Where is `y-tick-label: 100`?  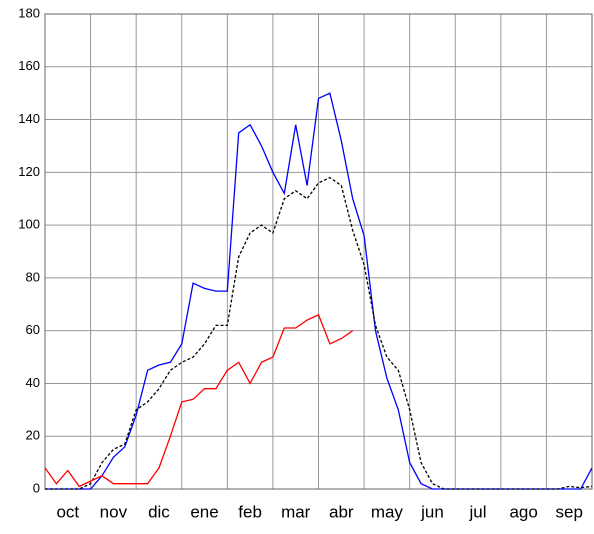
y-tick-label: 100 is located at coordinates (29, 224).